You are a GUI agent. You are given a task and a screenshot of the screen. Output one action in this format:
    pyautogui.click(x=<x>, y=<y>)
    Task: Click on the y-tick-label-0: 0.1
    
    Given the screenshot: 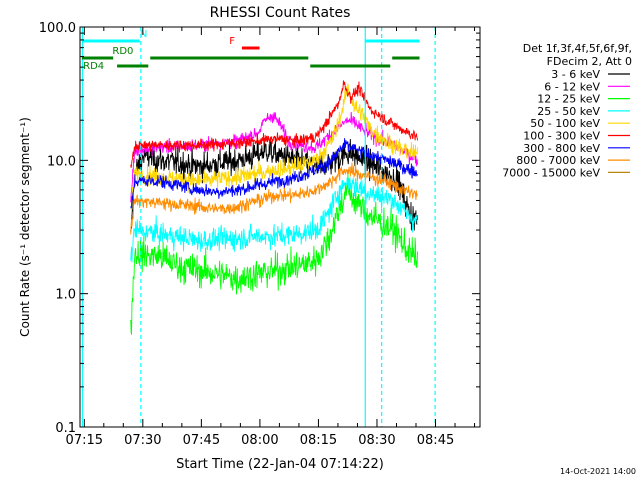 What is the action you would take?
    pyautogui.click(x=65, y=428)
    